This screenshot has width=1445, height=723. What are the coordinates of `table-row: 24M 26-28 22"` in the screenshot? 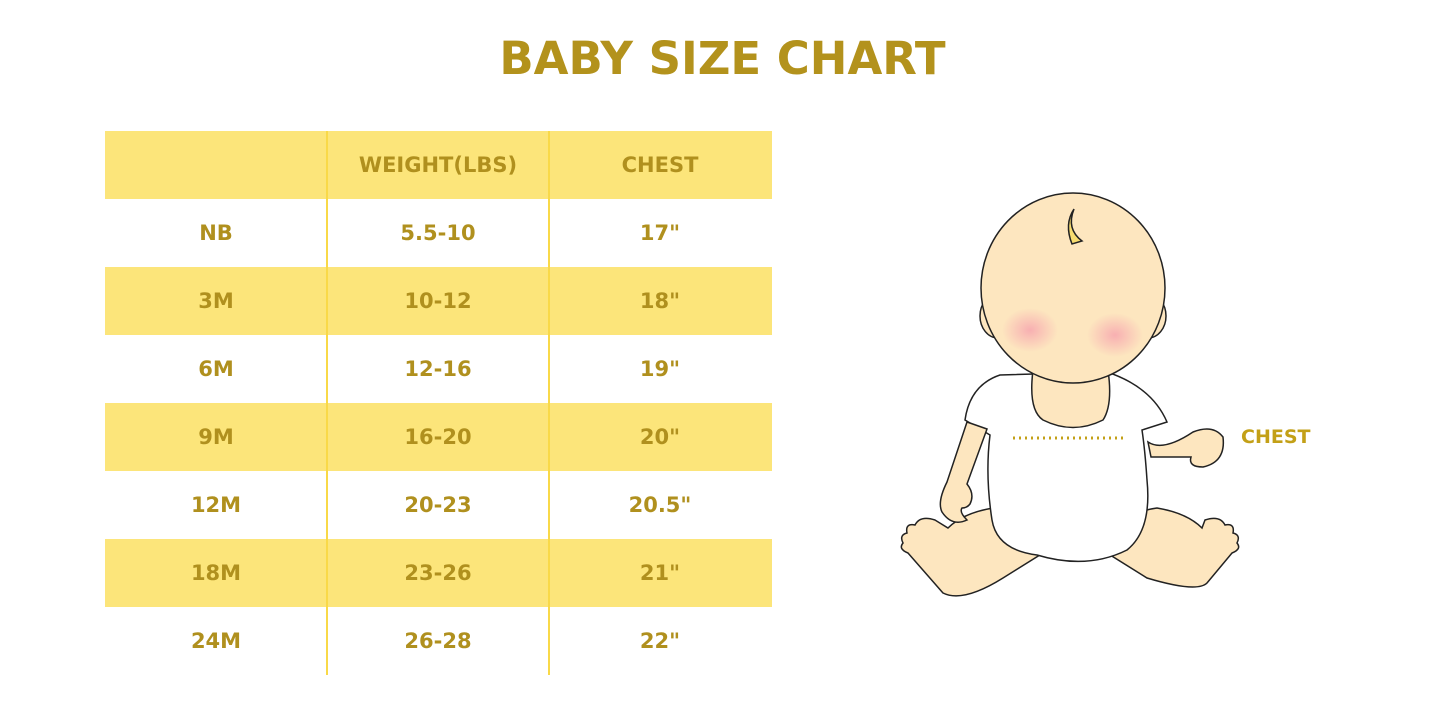 It's located at (438, 641).